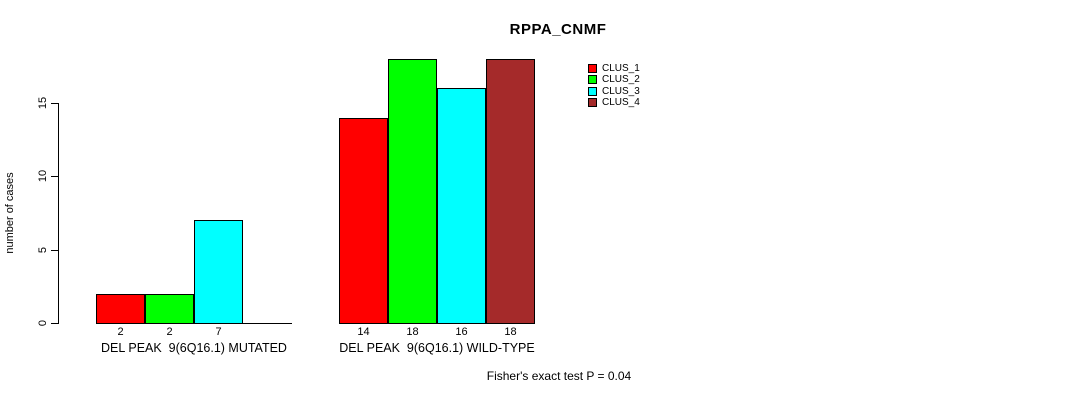 The height and width of the screenshot is (400, 1090). Describe the element at coordinates (412, 191) in the screenshot. I see `bar-clus_2-group2` at that location.